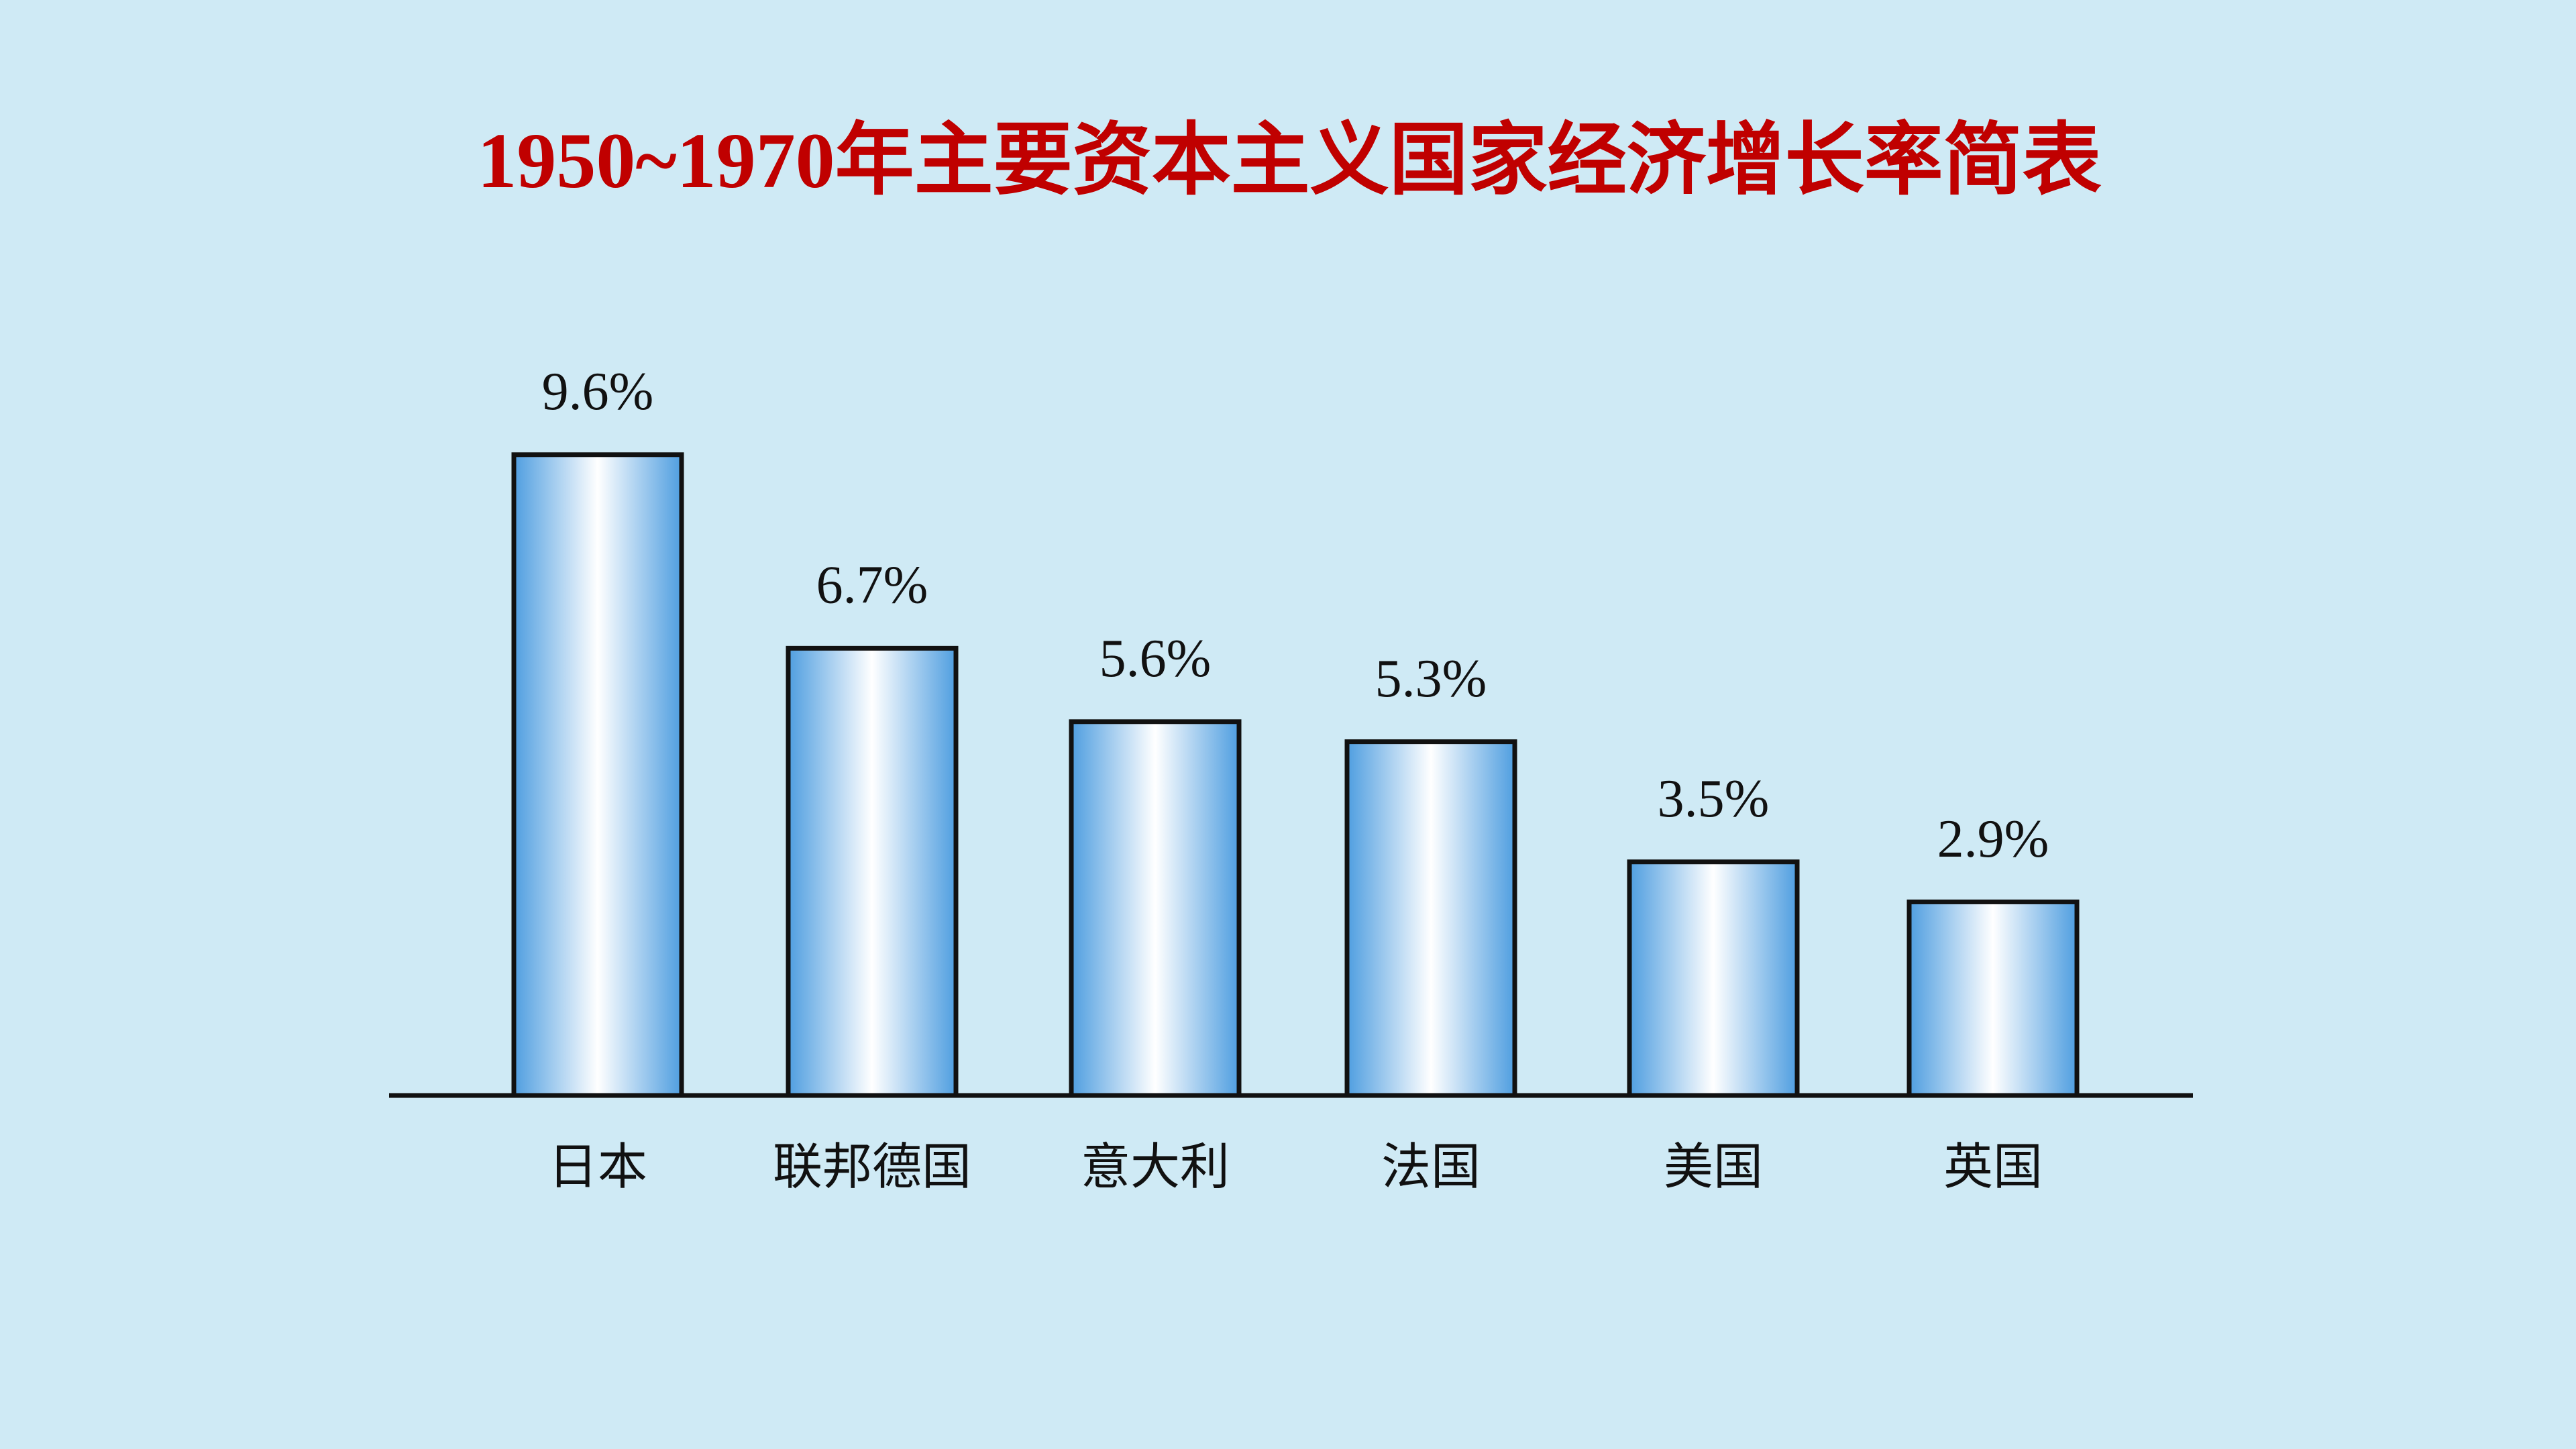 Image resolution: width=2576 pixels, height=1449 pixels. What do you see at coordinates (1714, 798) in the screenshot?
I see `value-label: 3.5%` at bounding box center [1714, 798].